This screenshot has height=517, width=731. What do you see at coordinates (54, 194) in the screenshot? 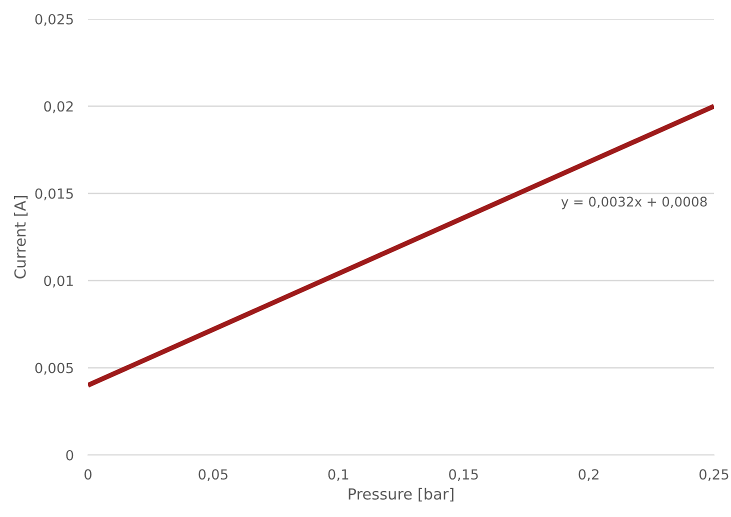
I see `y-tick-label: 0,015` at bounding box center [54, 194].